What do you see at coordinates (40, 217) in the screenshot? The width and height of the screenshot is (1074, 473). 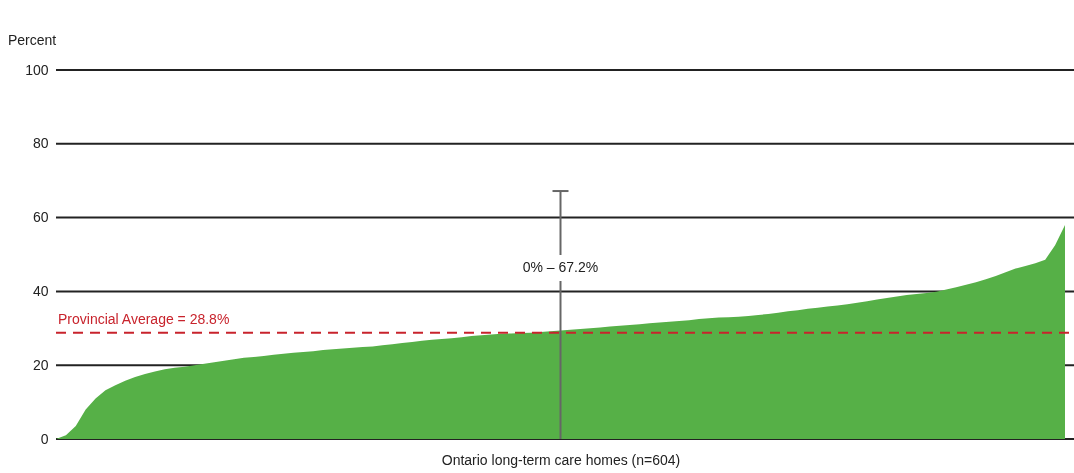 I see `y-tick-label: 60` at bounding box center [40, 217].